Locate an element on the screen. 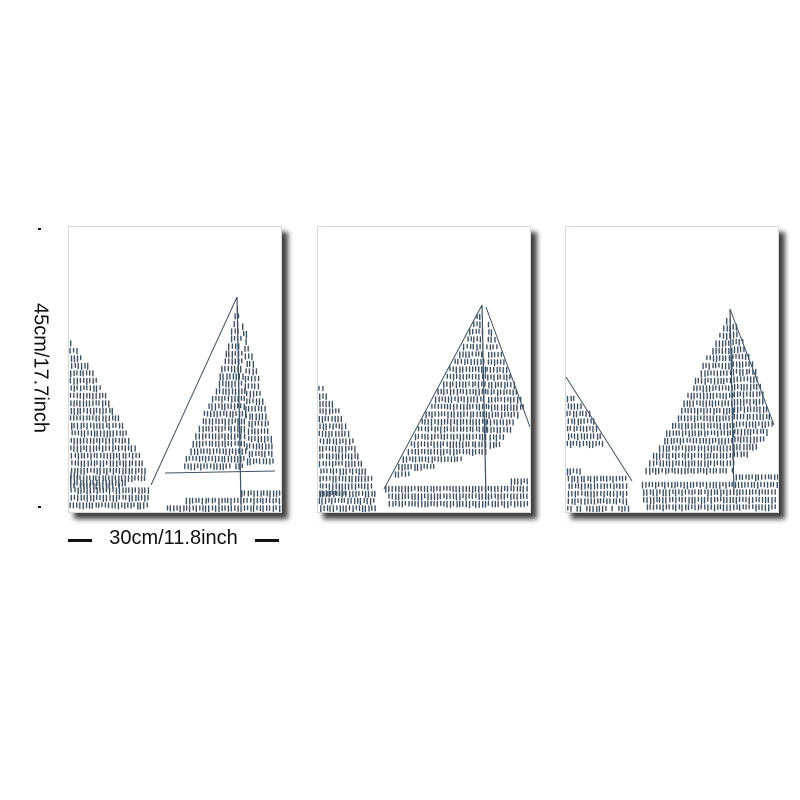 This screenshot has height=800, width=800. canvas-panel-right is located at coordinates (672, 369).